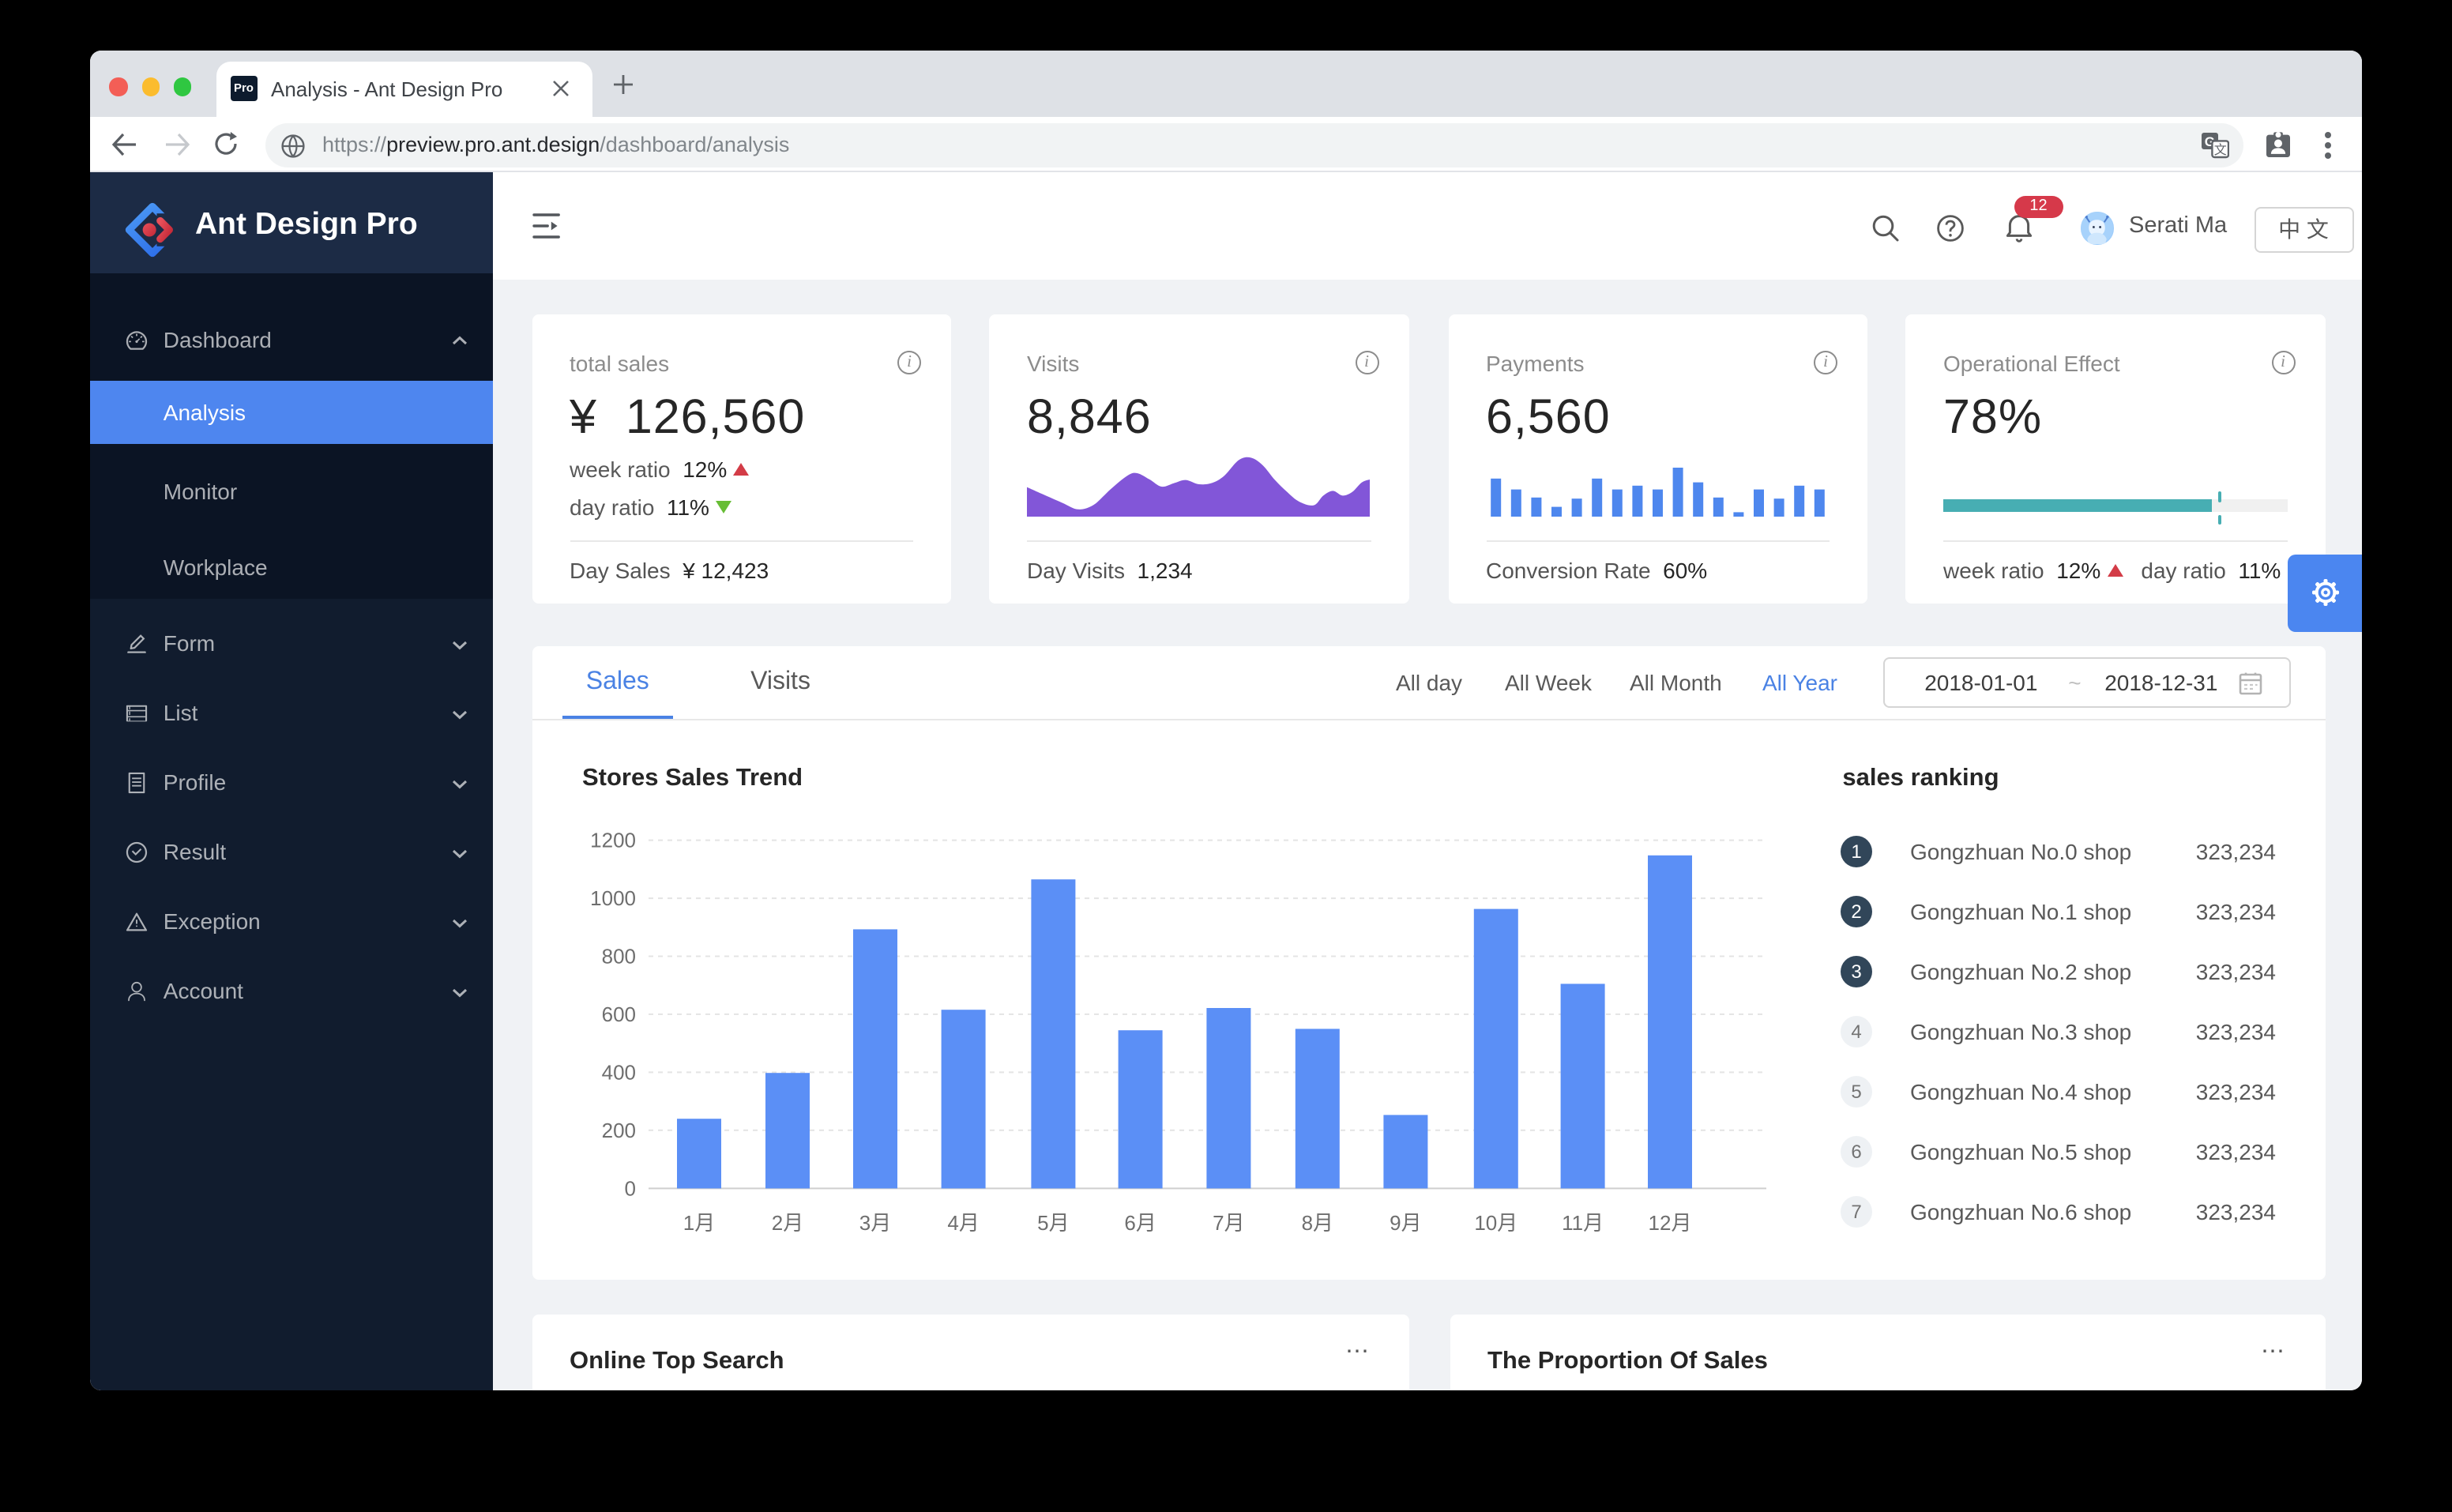 This screenshot has height=1512, width=2452. Describe the element at coordinates (1052, 1224) in the screenshot. I see `svg-text: 5月` at that location.